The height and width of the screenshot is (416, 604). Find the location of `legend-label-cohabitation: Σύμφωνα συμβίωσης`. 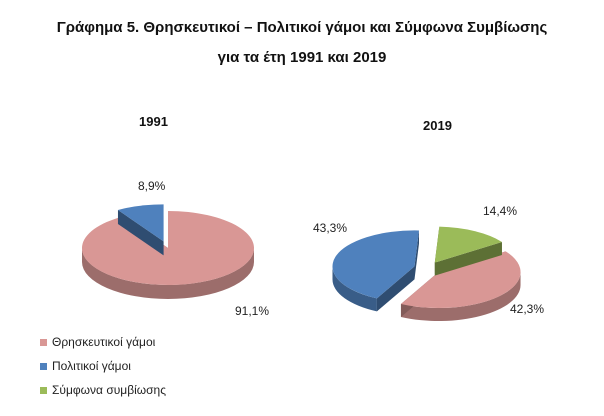

legend-label-cohabitation: Σύμφωνα συμβίωσης is located at coordinates (109, 390).